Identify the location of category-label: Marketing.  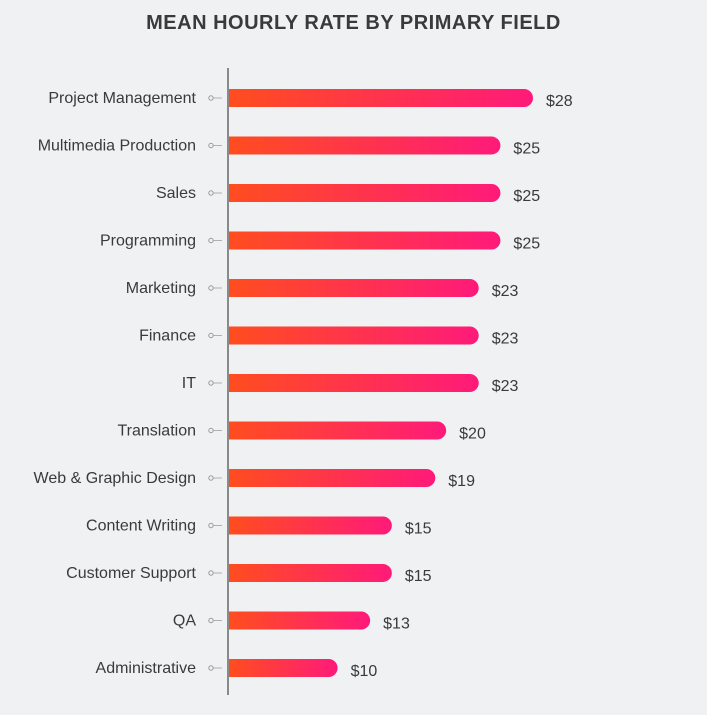
(161, 288).